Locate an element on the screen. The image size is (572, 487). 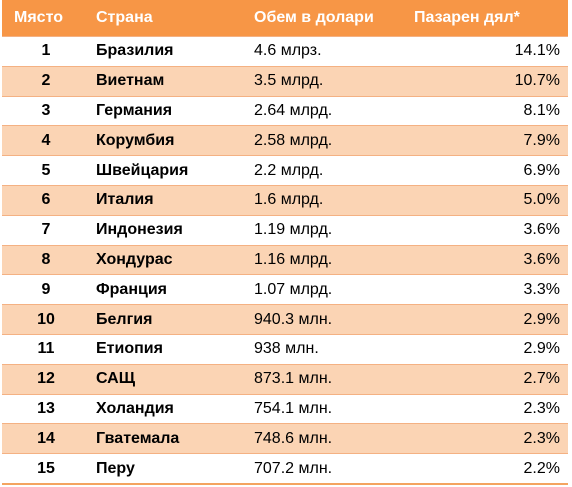
share-cell: 10.7% is located at coordinates (537, 81).